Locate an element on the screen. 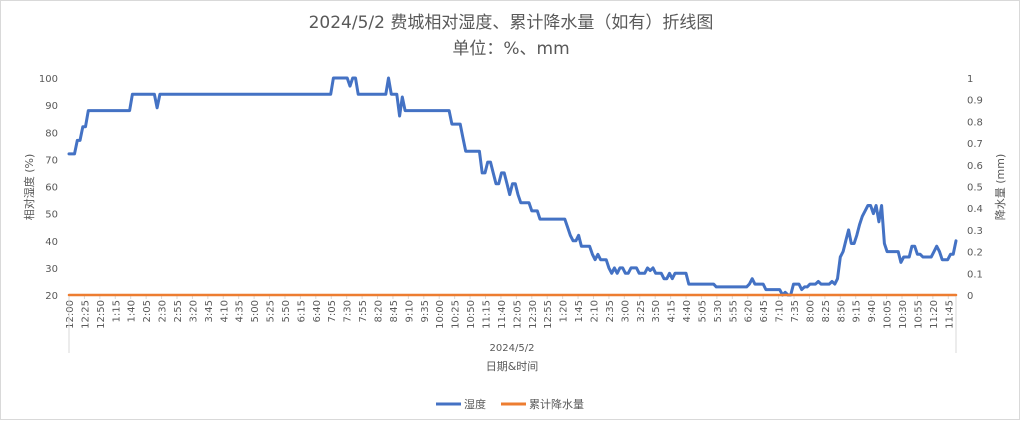 This screenshot has height=422, width=1022. right-tick-label: 0.1 is located at coordinates (975, 274).